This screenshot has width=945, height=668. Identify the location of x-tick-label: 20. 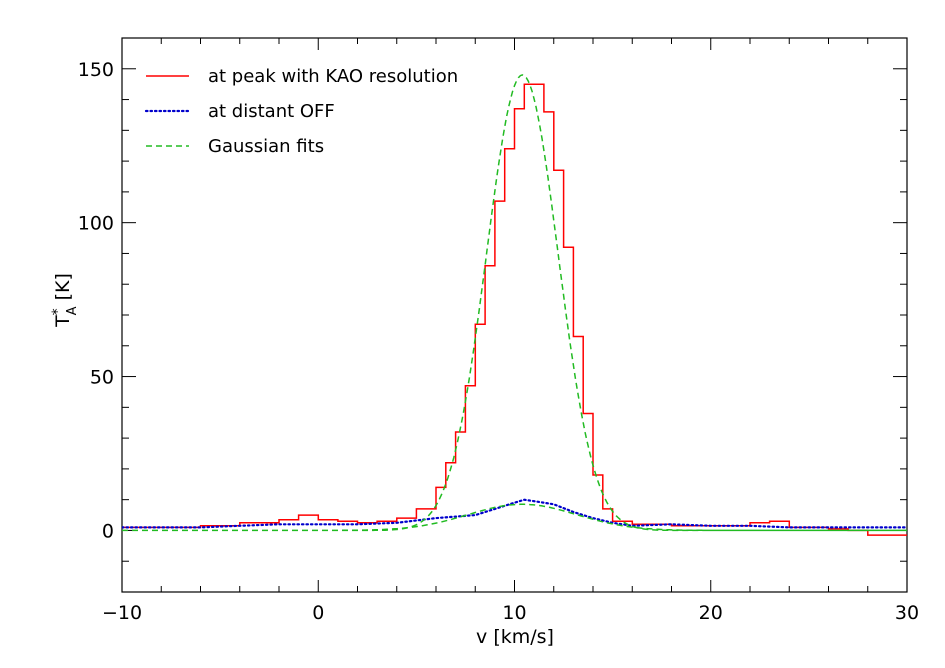
(711, 613).